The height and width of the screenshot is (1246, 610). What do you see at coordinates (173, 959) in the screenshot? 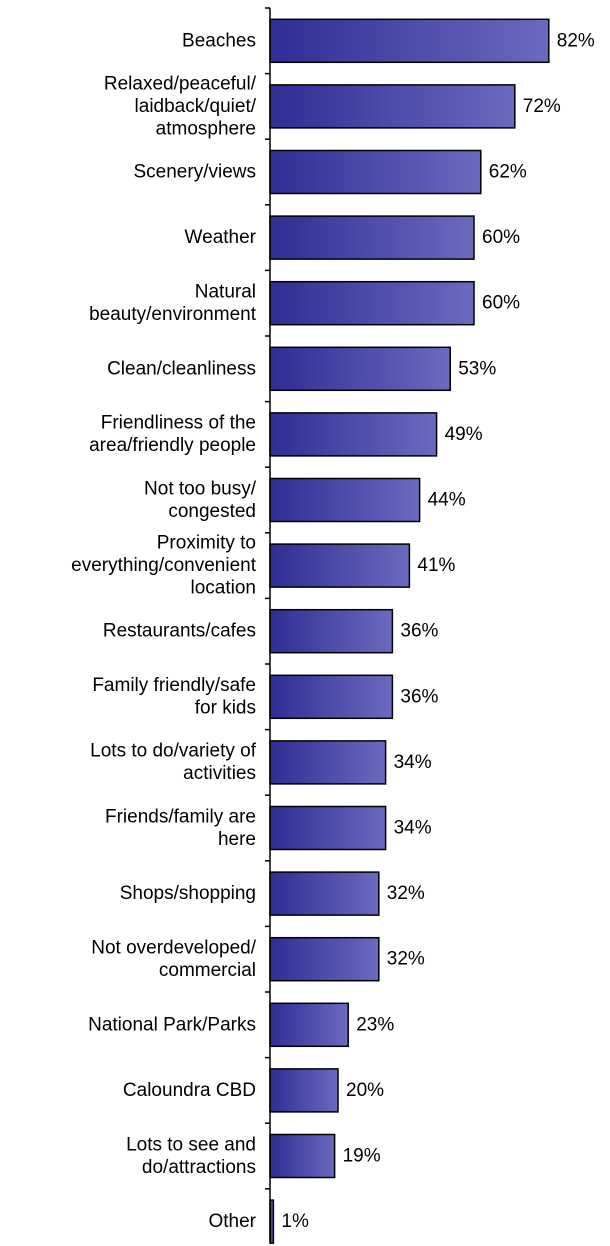
I see `category-label: Not overdeveloped/commercial` at bounding box center [173, 959].